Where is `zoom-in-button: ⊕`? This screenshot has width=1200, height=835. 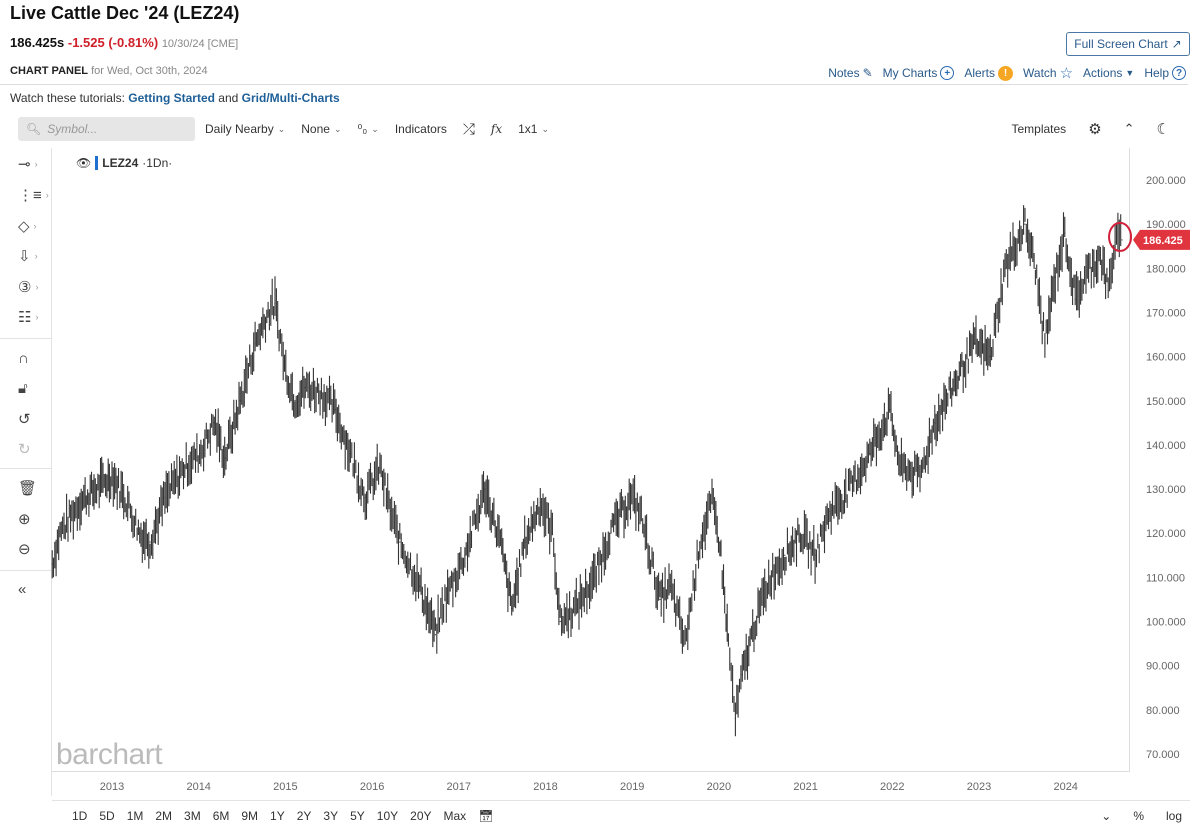 zoom-in-button: ⊕ is located at coordinates (32, 519).